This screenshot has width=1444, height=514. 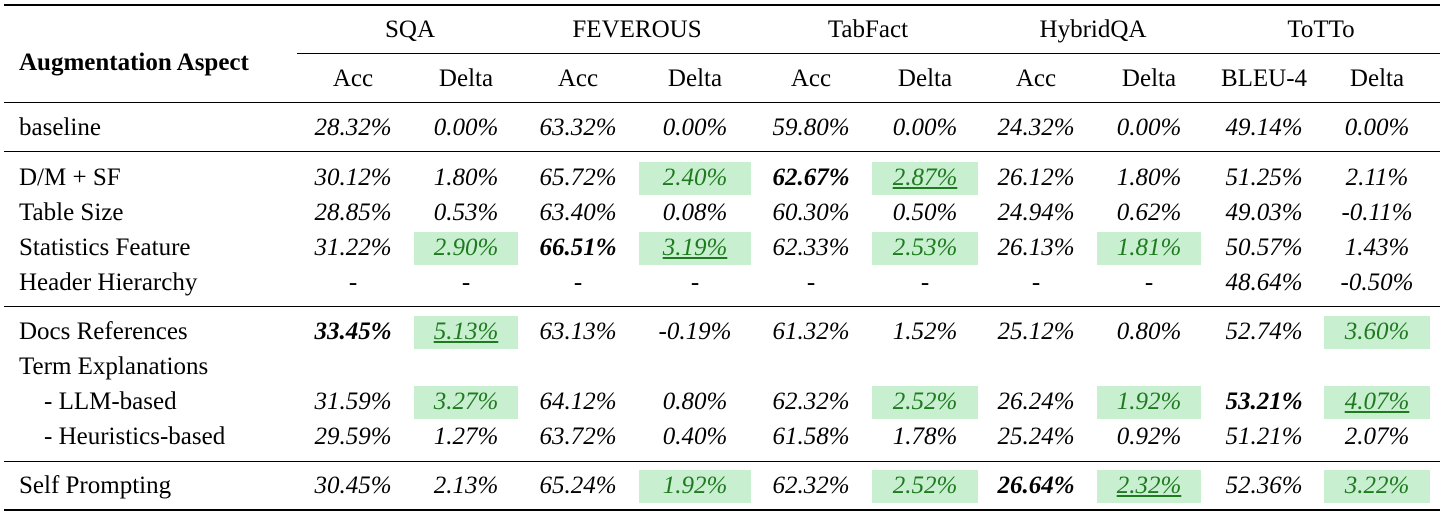 I want to click on table-cell: 51.25%, so click(x=1264, y=177).